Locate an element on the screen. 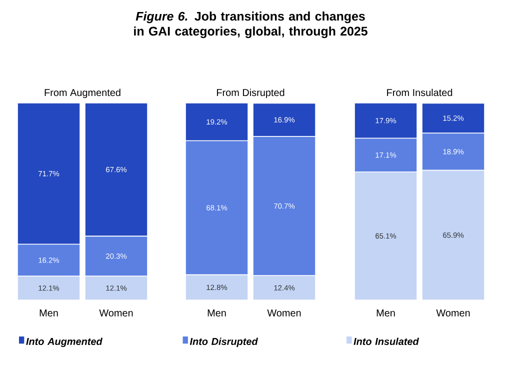  chart-subtitle: From Augmented is located at coordinates (82, 93).